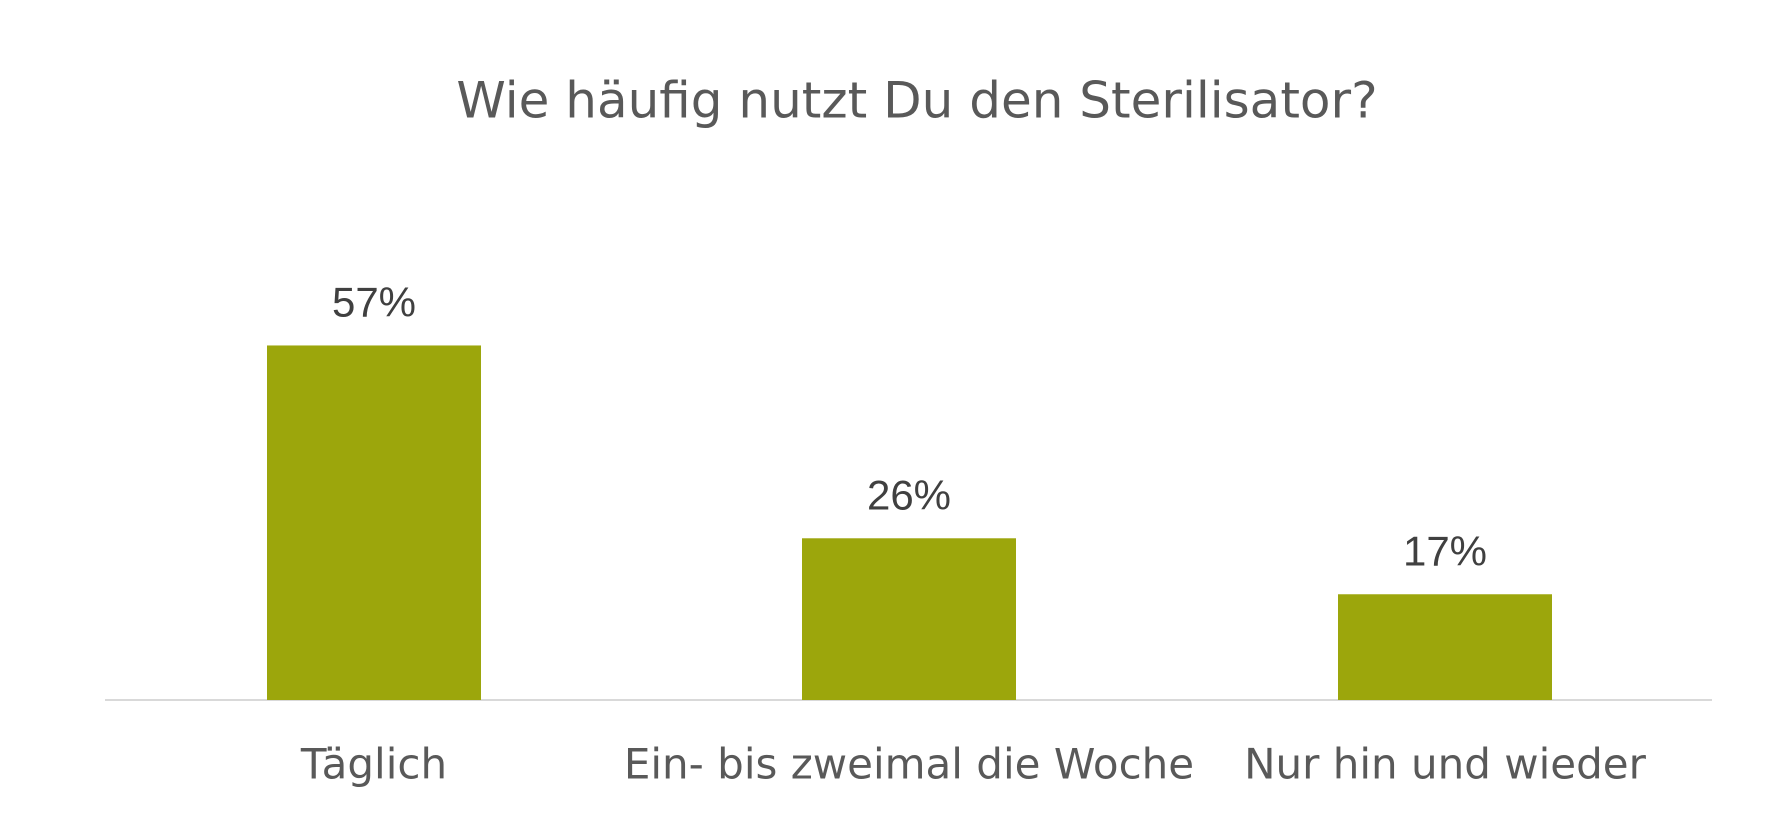  What do you see at coordinates (373, 764) in the screenshot?
I see `x-tick-label: Täglich` at bounding box center [373, 764].